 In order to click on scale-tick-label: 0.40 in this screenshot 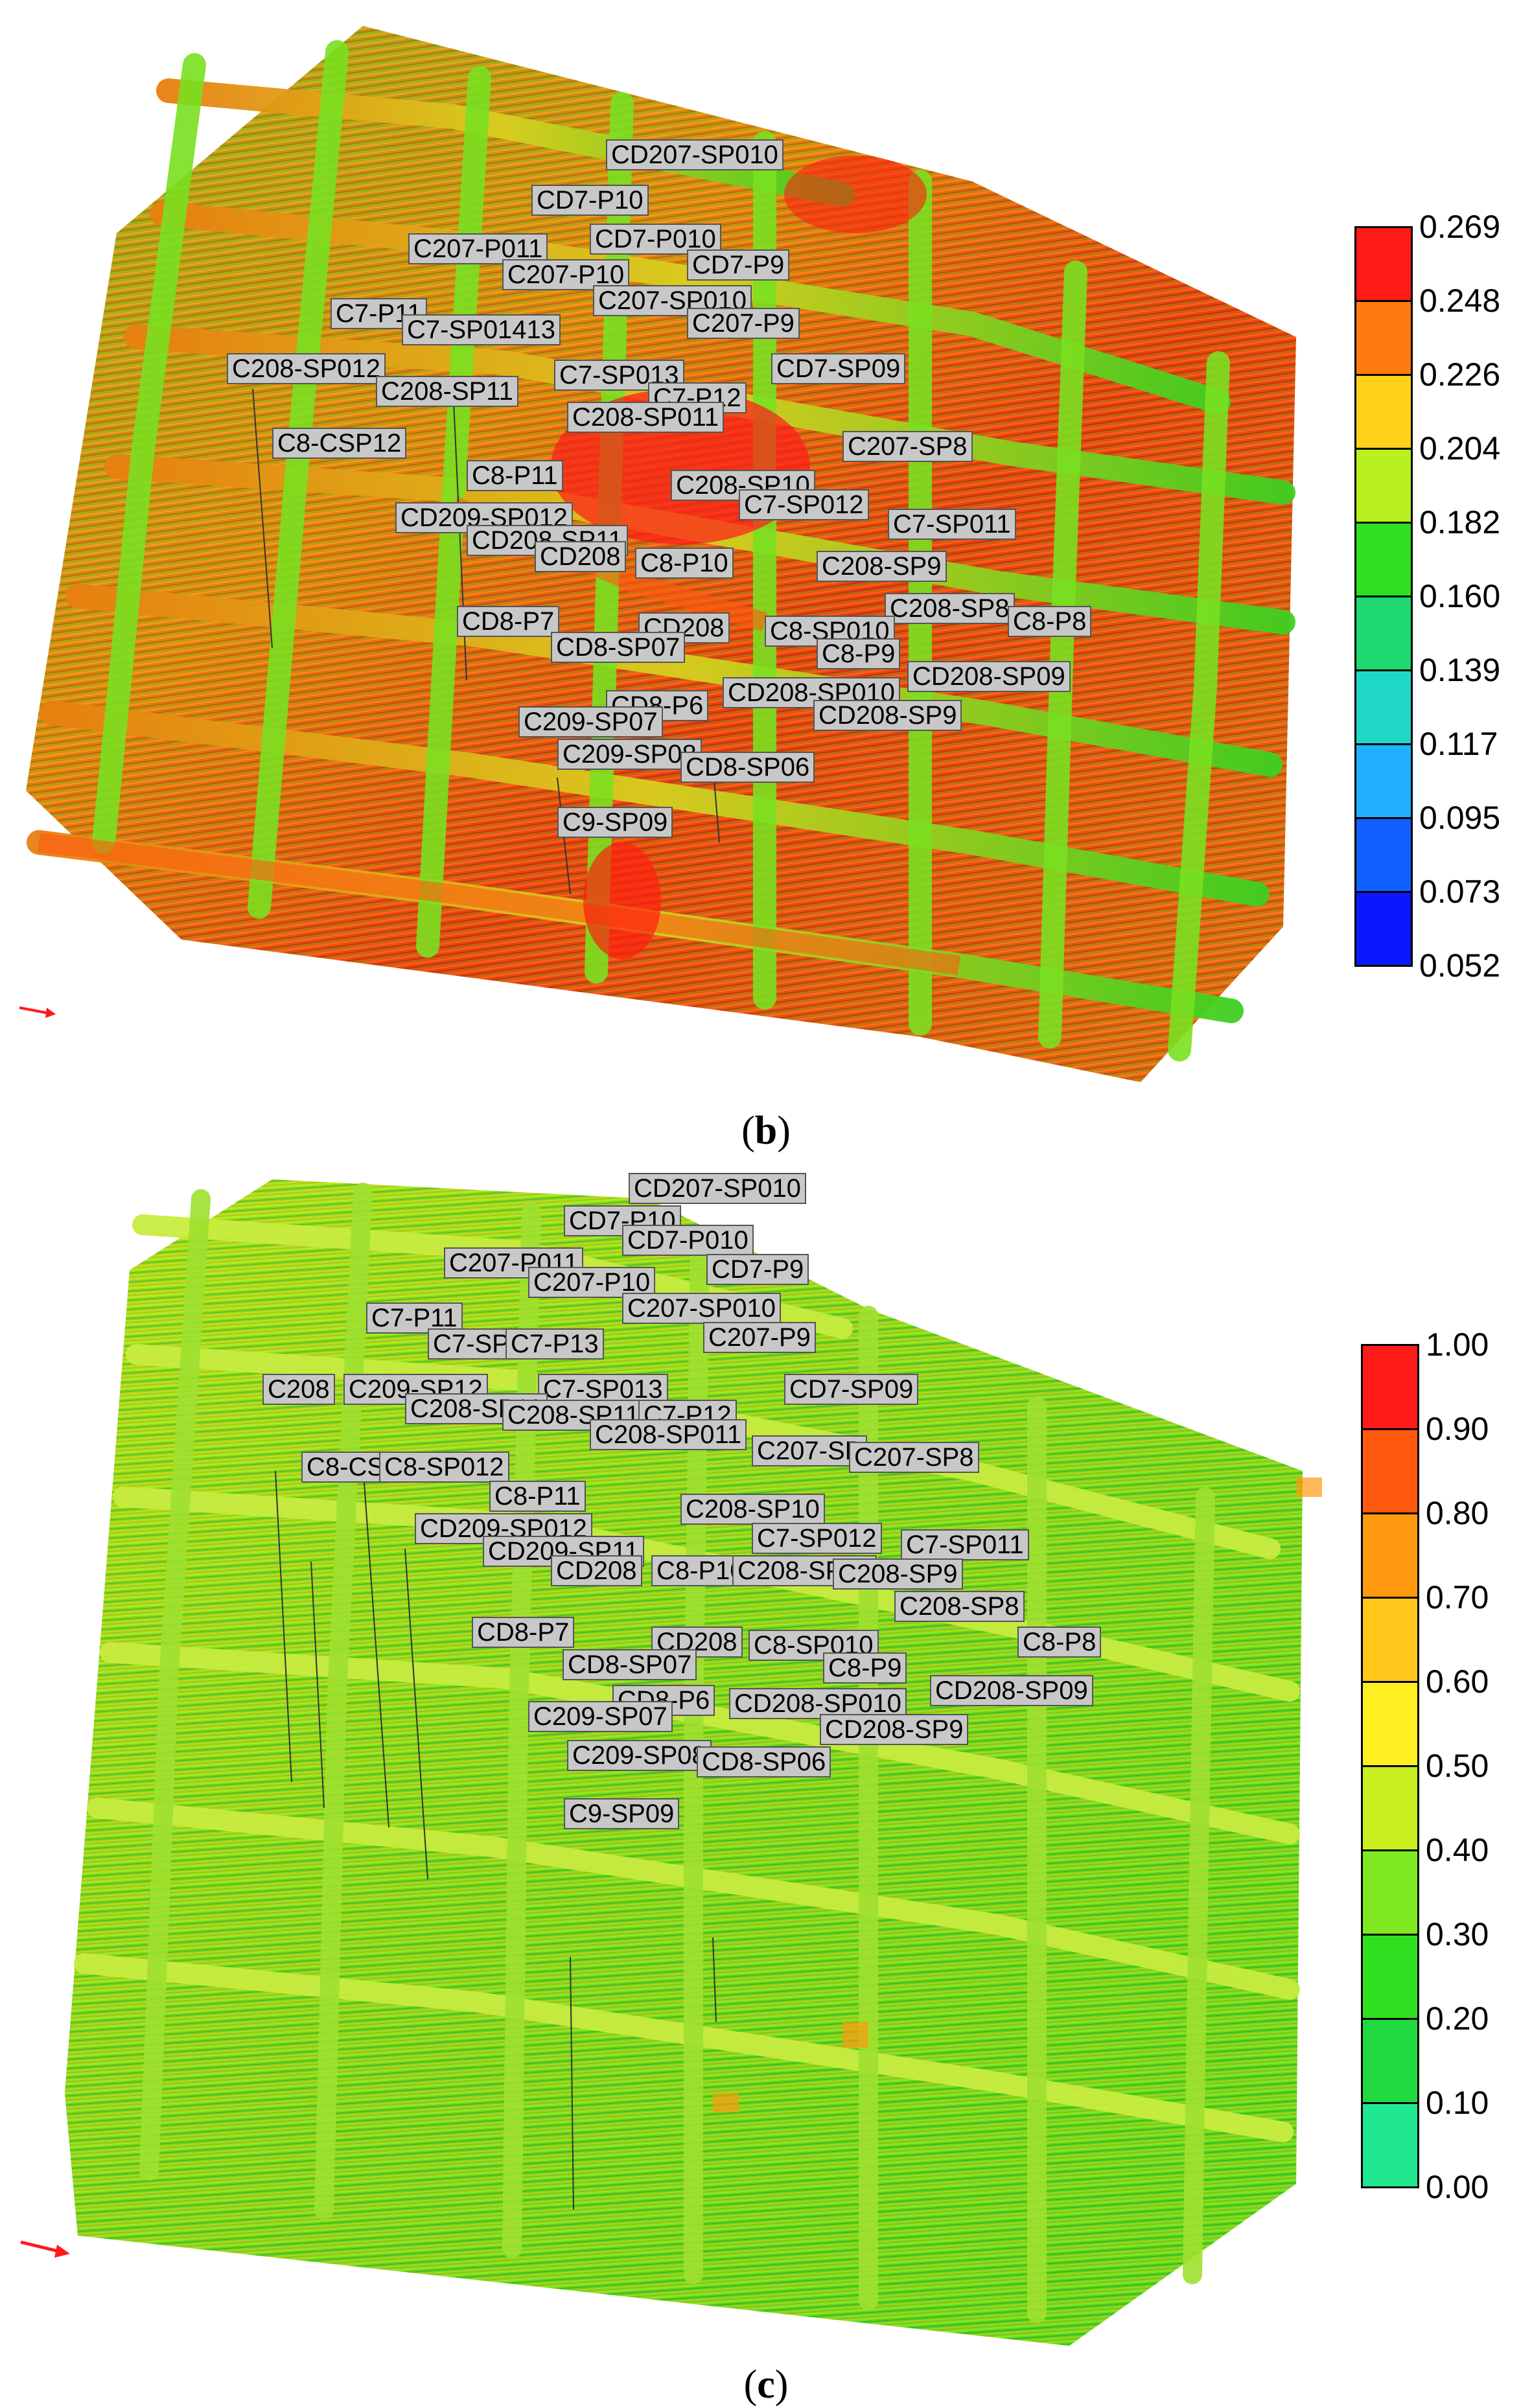, I will do `click(1458, 1850)`.